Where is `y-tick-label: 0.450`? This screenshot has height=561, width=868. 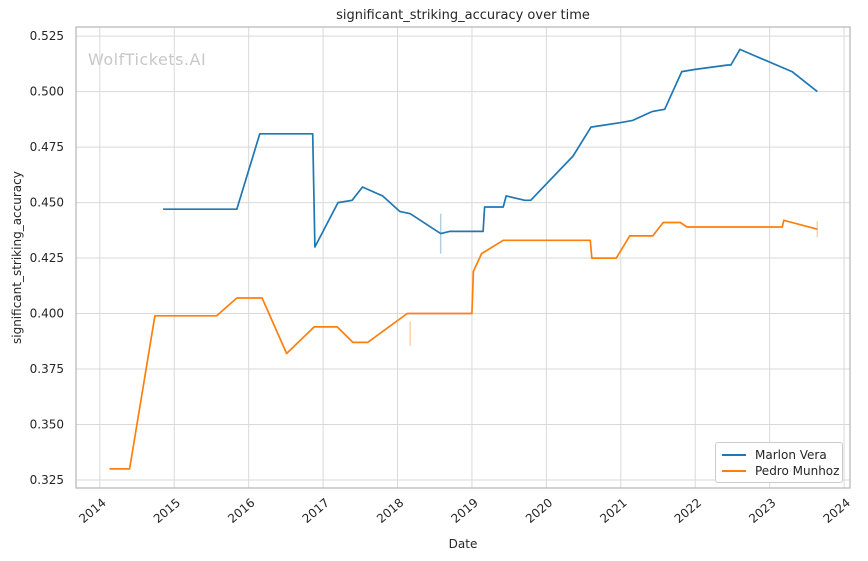 y-tick-label: 0.450 is located at coordinates (47, 203).